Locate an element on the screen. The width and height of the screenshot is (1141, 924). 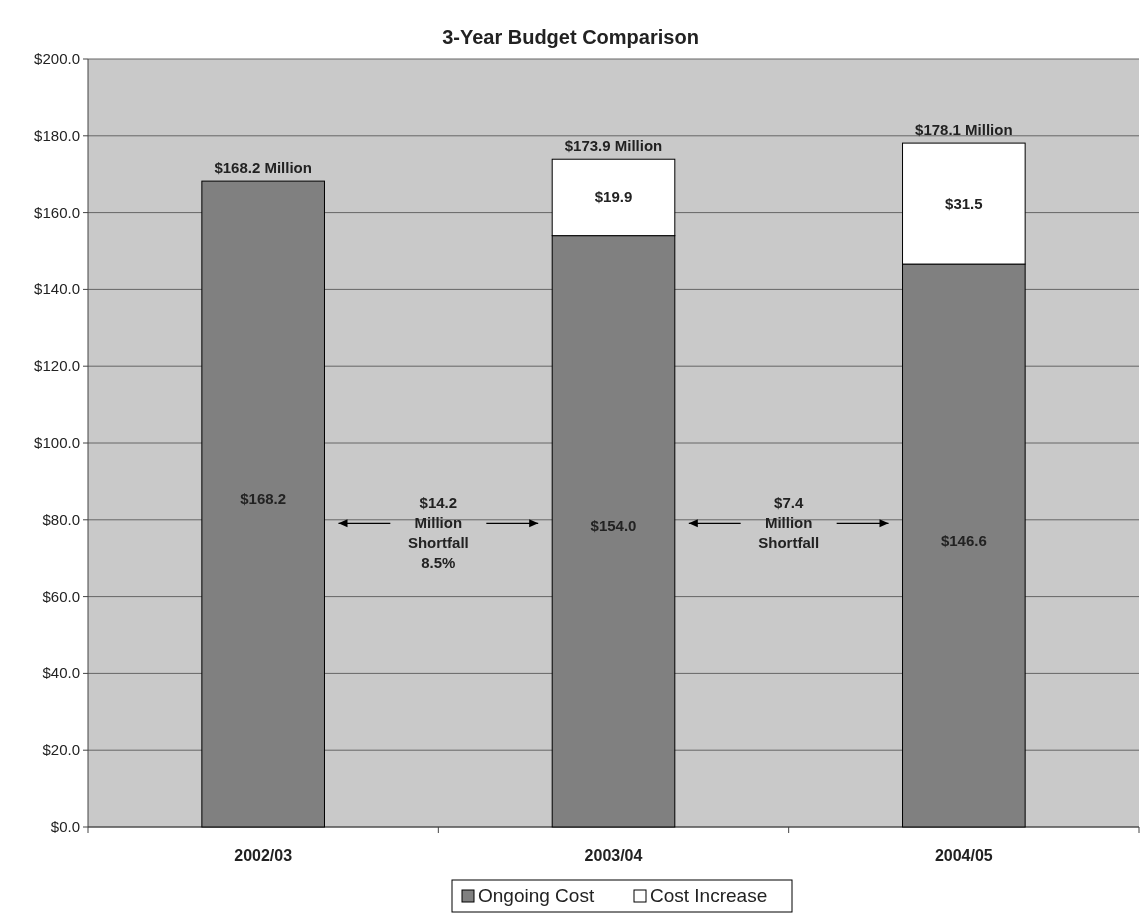
data-label: $168.2 is located at coordinates (263, 499).